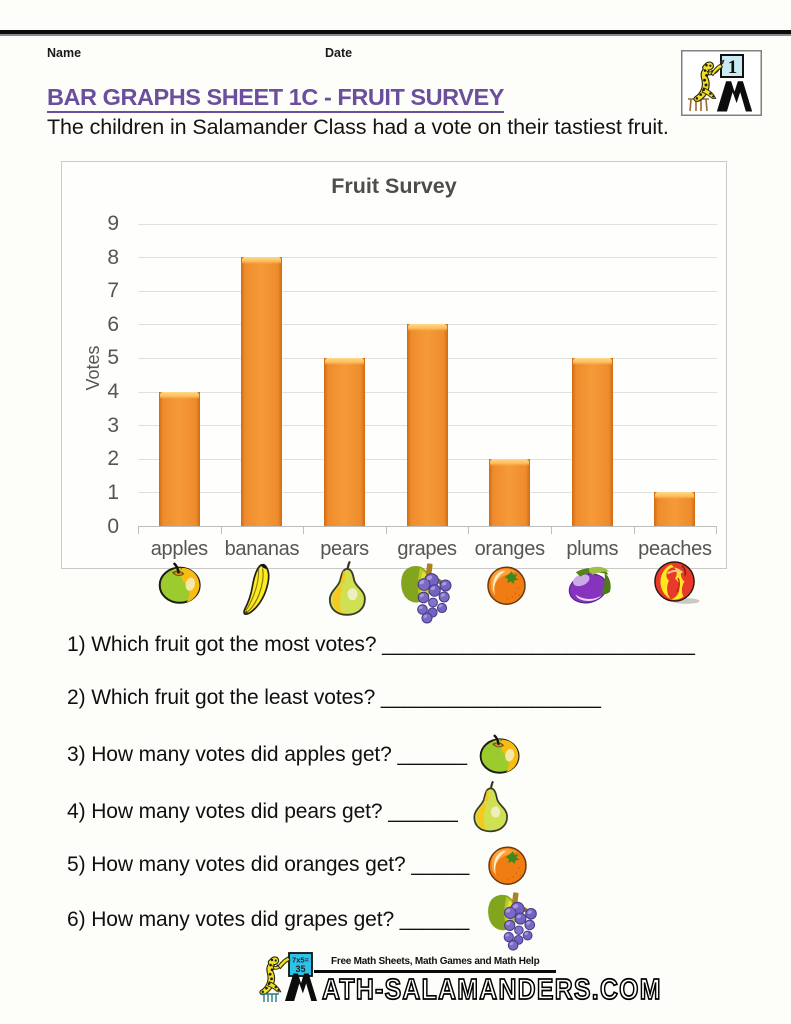 The image size is (791, 1024). What do you see at coordinates (300, 969) in the screenshot?
I see `svg-text: 35` at bounding box center [300, 969].